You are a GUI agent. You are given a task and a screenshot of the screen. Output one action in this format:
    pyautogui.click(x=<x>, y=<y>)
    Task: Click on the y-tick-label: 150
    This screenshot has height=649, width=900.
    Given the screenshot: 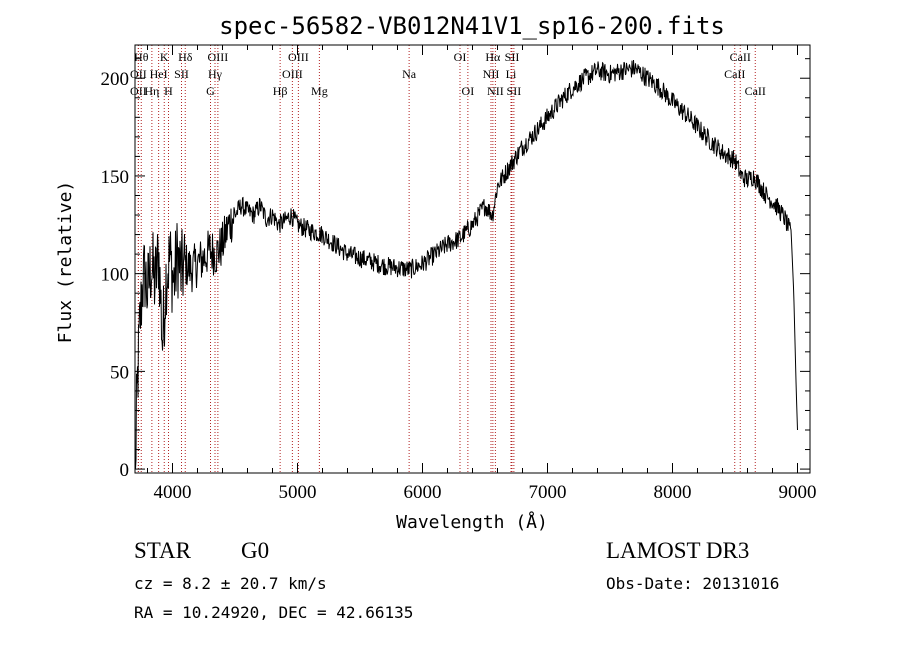 What is the action you would take?
    pyautogui.click(x=115, y=177)
    